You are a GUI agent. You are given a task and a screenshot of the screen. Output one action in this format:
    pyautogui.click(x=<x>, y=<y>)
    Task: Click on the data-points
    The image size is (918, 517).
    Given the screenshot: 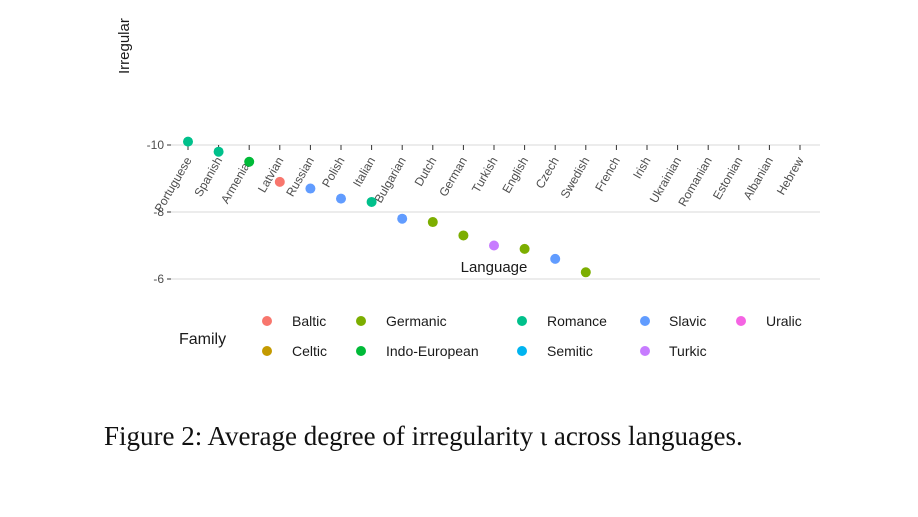 What is the action you would take?
    pyautogui.click(x=387, y=207)
    